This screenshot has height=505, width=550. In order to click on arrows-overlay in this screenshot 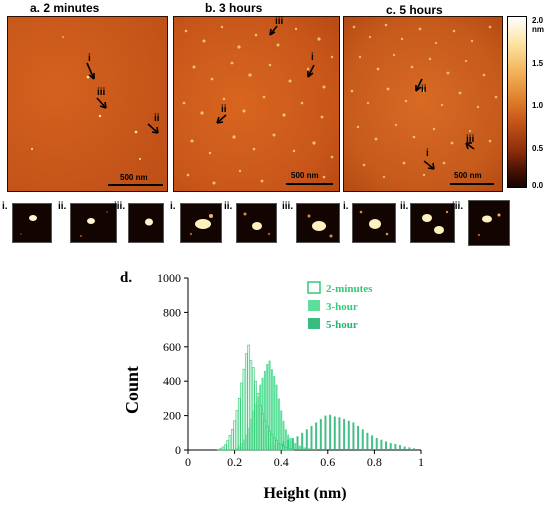, I will do `click(95, 98)`.